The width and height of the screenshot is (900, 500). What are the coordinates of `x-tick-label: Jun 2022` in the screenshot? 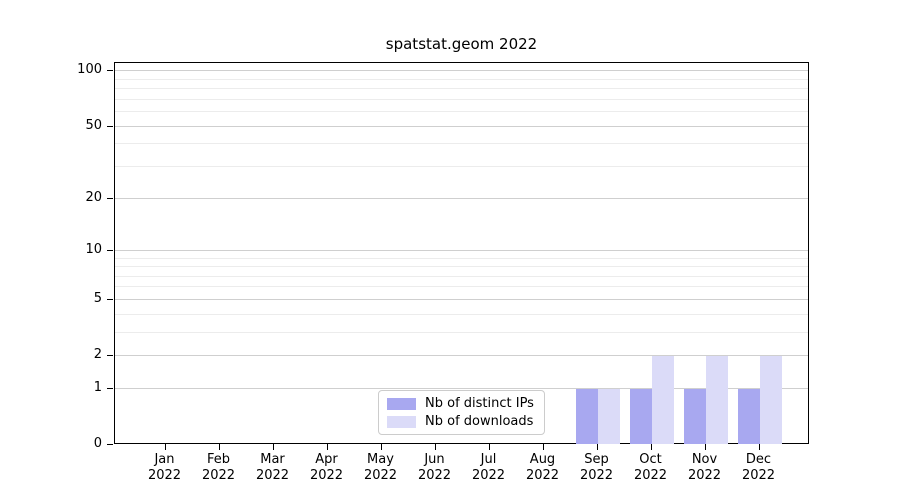 It's located at (434, 467).